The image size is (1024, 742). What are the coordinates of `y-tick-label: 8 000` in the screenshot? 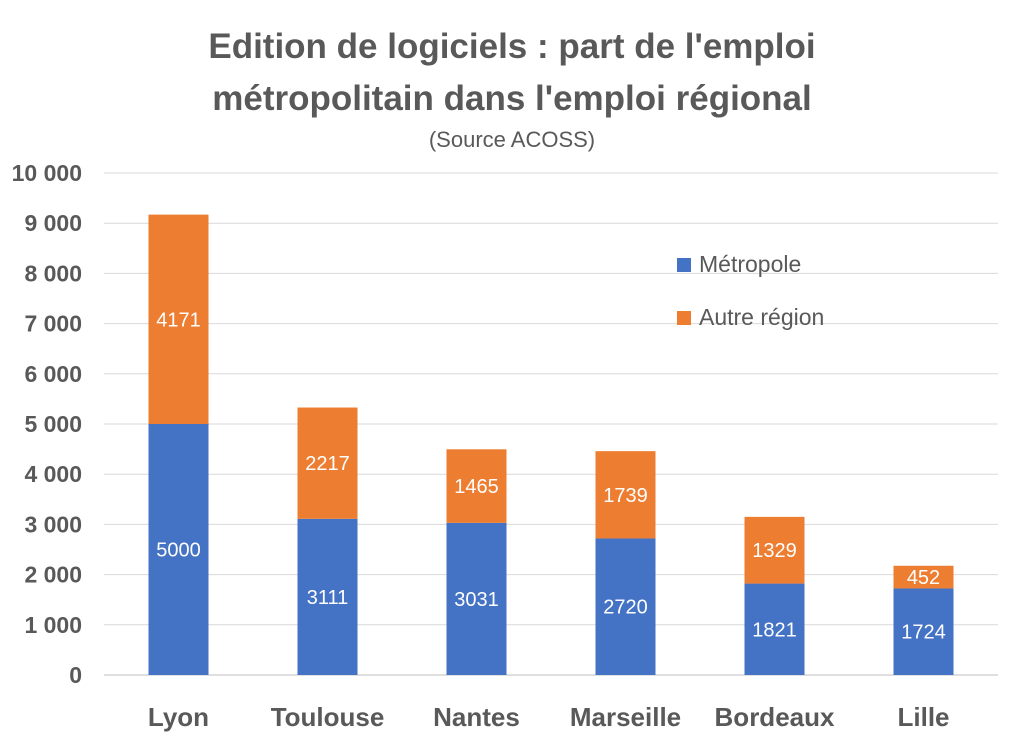 It's located at (53, 273).